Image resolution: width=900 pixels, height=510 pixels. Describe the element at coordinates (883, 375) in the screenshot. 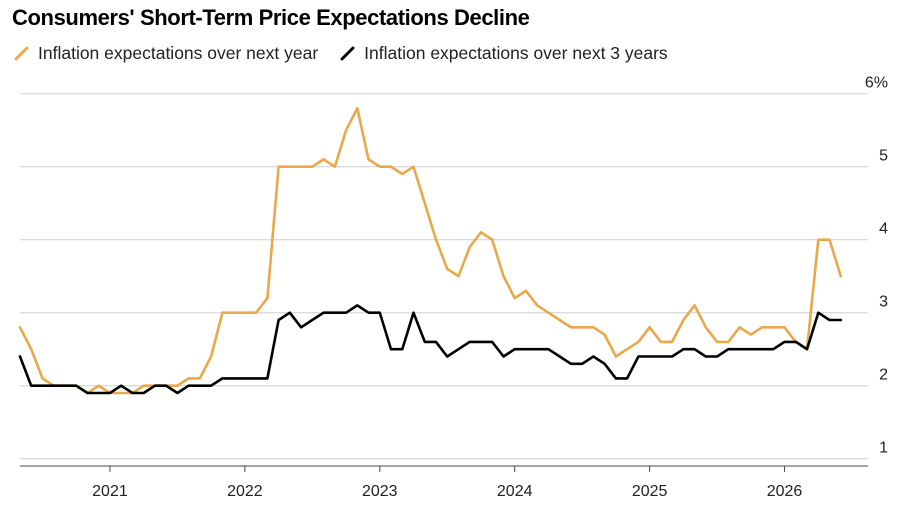

I see `y-tick-label: 2` at that location.